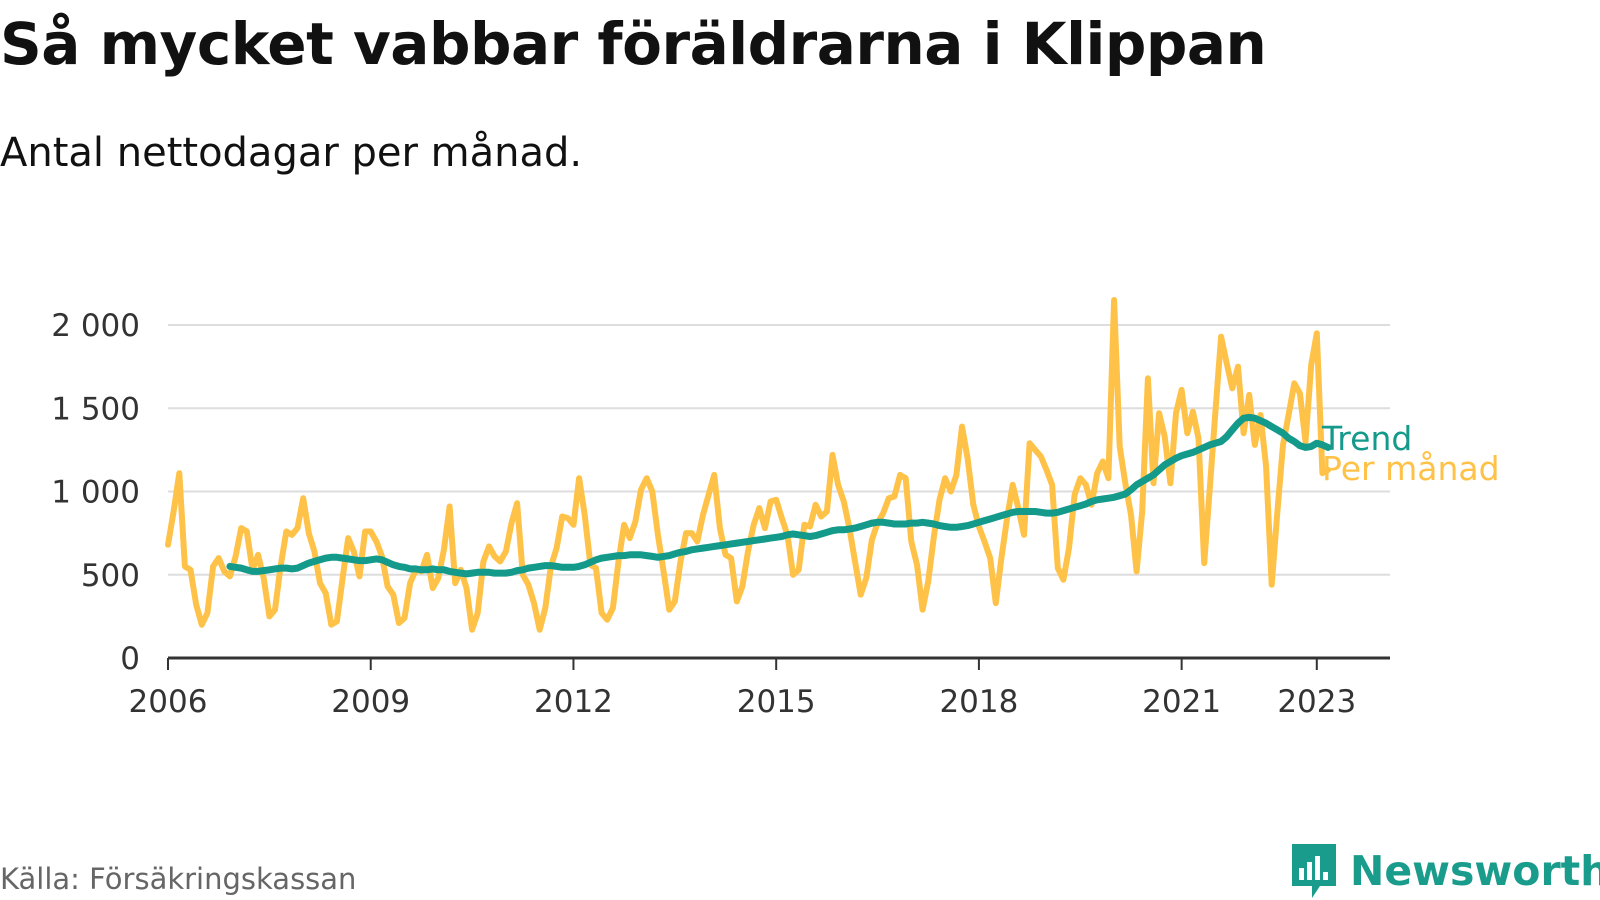 The width and height of the screenshot is (1600, 900). I want to click on y-tick-label: 0, so click(130, 659).